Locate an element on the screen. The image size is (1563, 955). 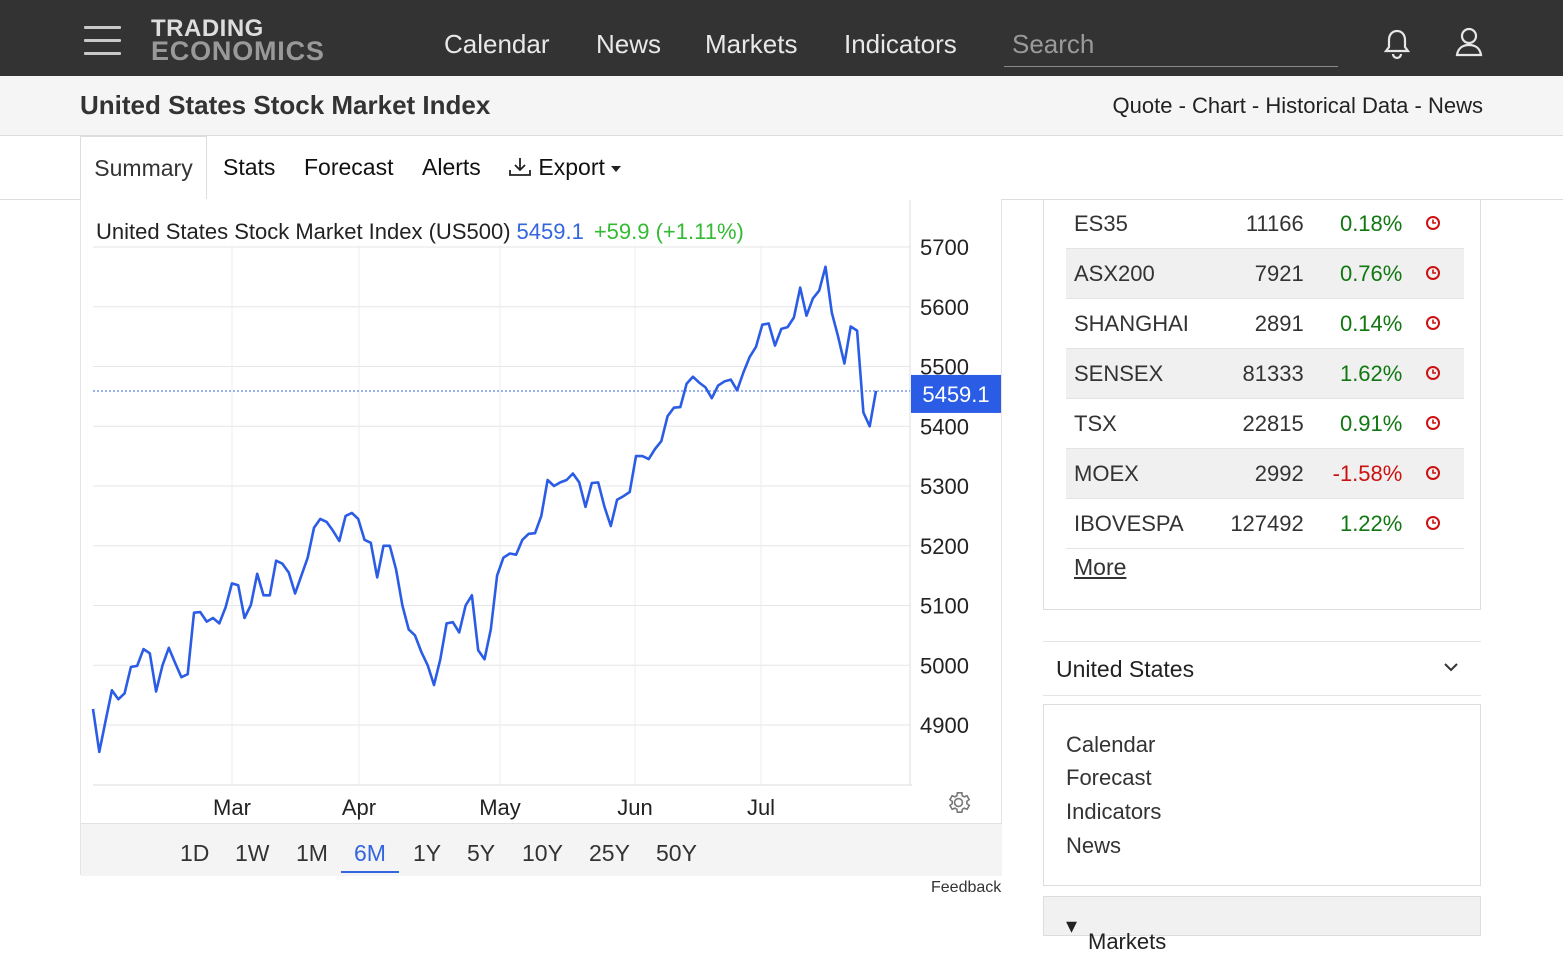
market-name: IBOVESPA is located at coordinates (1147, 523).